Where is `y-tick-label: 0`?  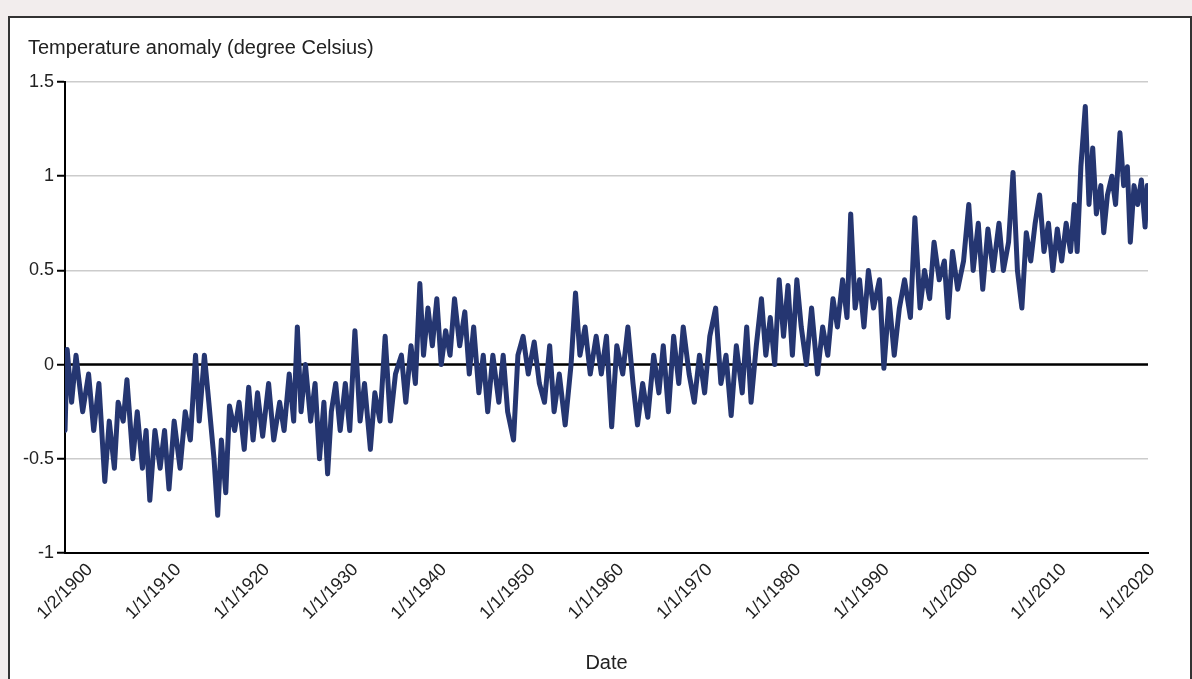
y-tick-label: 0 is located at coordinates (49, 363).